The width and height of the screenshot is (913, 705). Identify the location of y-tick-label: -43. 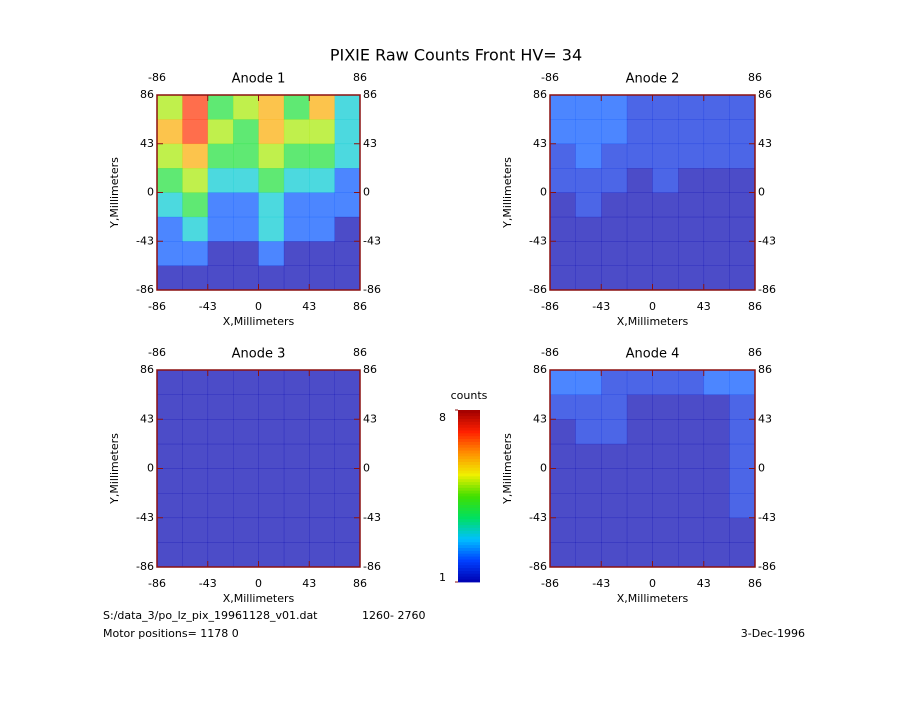
(145, 240).